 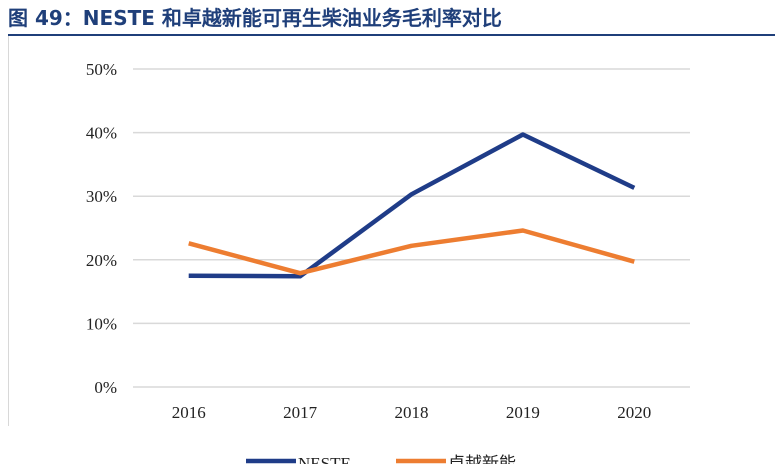 What do you see at coordinates (634, 412) in the screenshot?
I see `x-tick-label: 2020` at bounding box center [634, 412].